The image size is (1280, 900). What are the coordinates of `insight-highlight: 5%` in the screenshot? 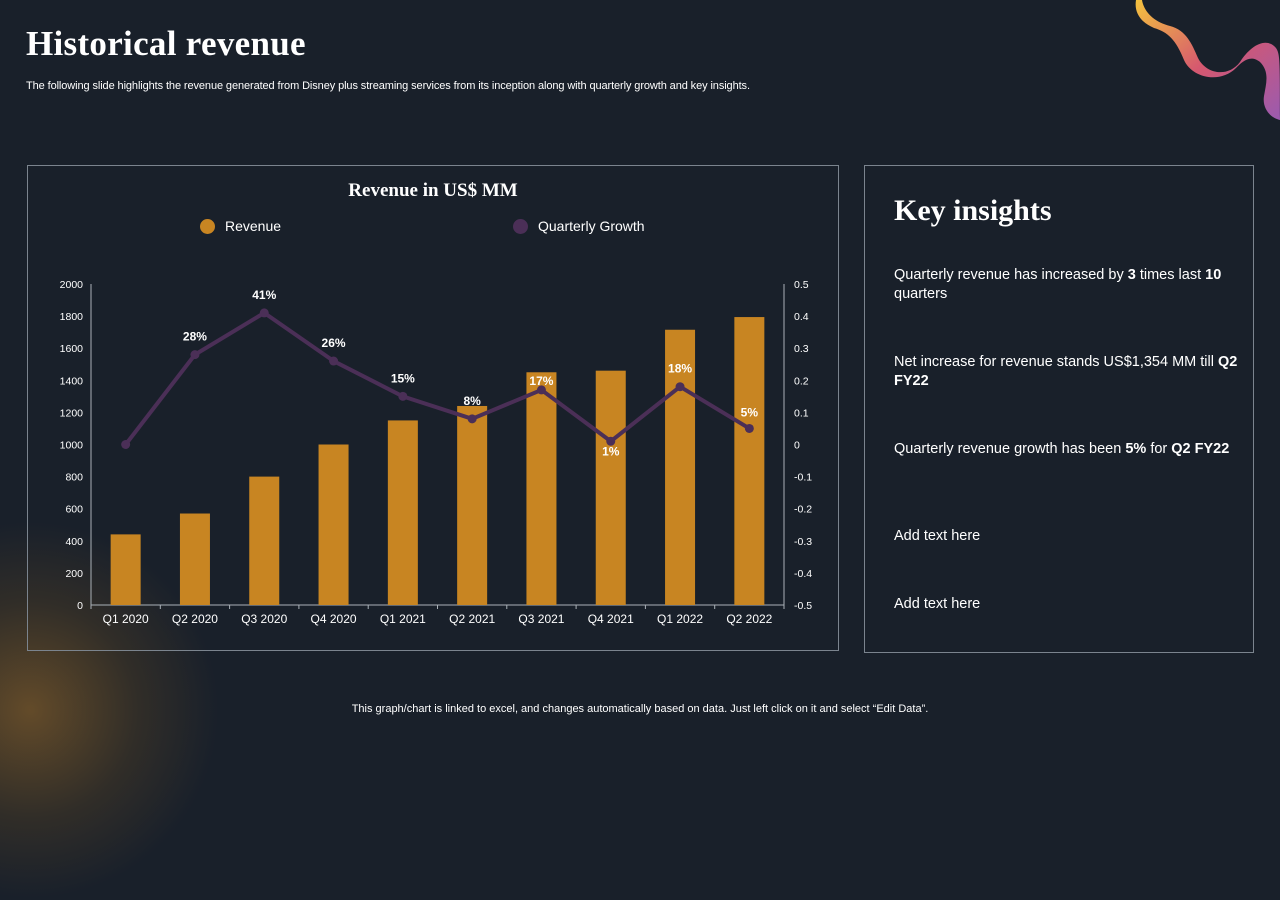 It's located at (1136, 449).